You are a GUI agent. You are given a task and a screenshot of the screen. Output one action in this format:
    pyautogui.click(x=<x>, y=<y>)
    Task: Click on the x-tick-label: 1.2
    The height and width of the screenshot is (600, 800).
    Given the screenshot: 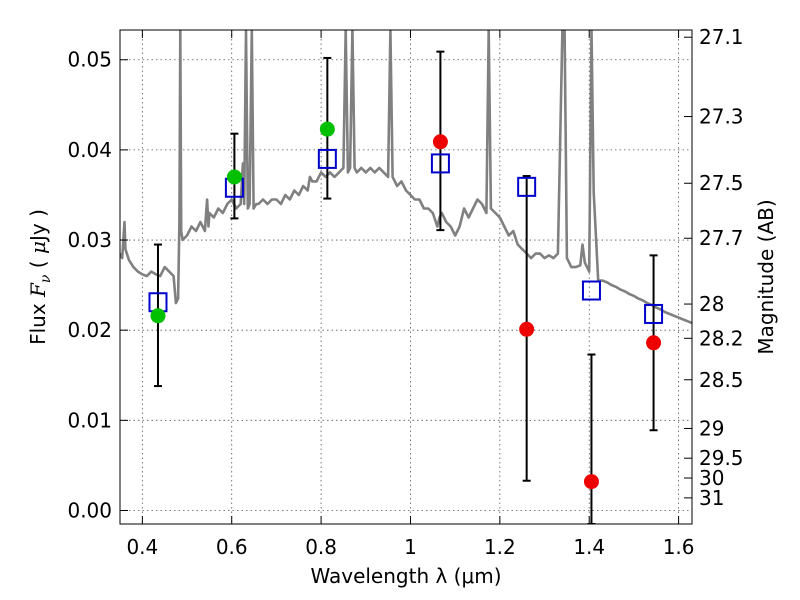 What is the action you would take?
    pyautogui.click(x=500, y=547)
    